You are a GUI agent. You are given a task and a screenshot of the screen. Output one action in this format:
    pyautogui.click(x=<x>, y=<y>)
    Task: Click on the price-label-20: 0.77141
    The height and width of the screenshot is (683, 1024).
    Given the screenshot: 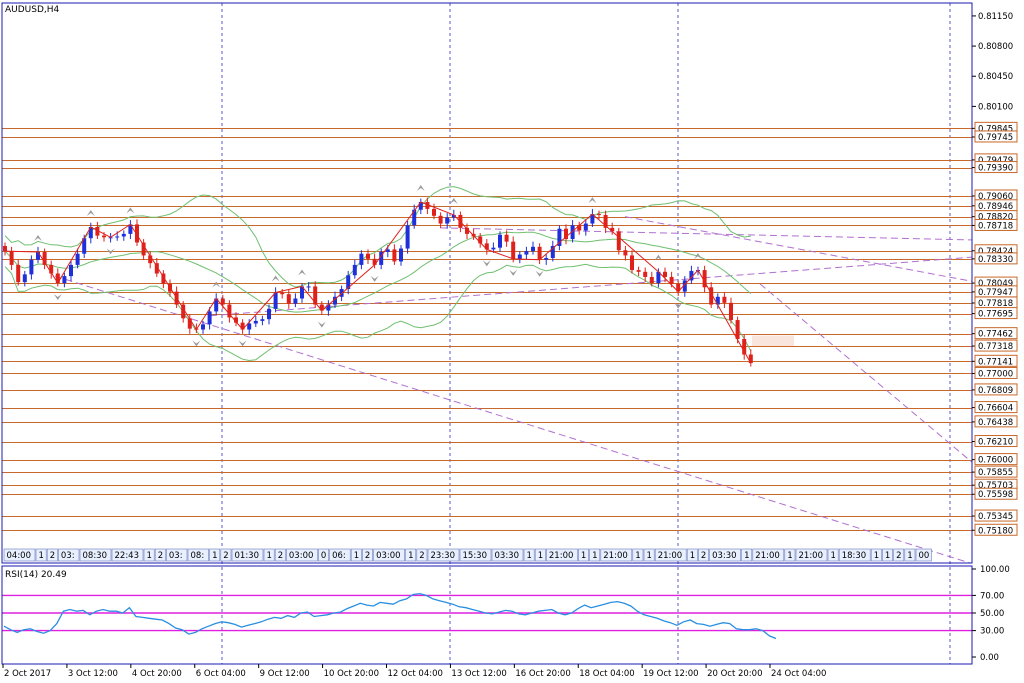 What is the action you would take?
    pyautogui.click(x=995, y=362)
    